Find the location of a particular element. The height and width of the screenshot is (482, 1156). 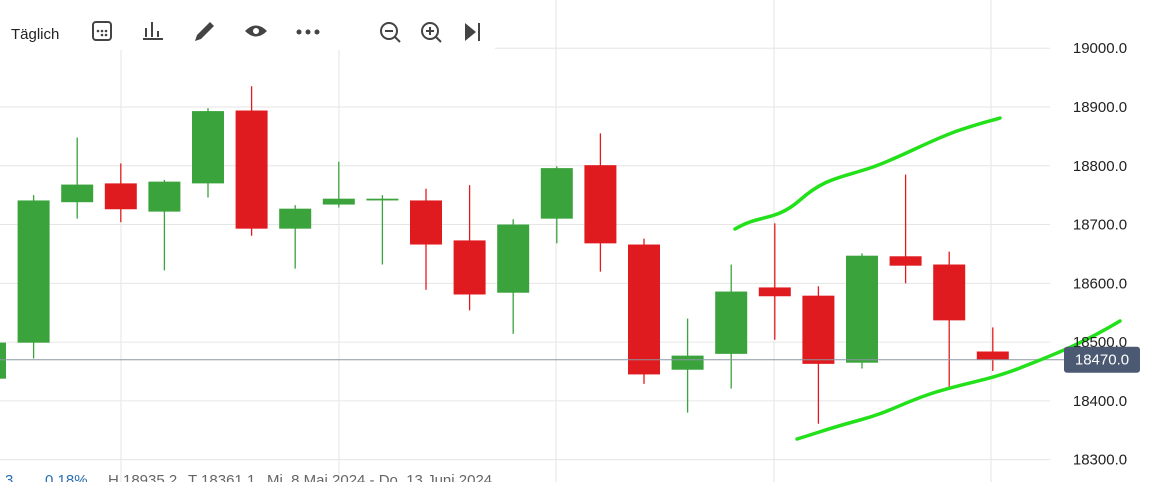

zoom-in-button is located at coordinates (431, 32).